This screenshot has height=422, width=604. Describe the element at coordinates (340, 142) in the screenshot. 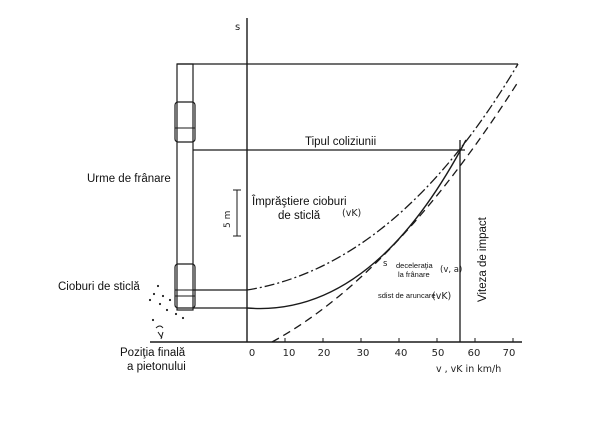

I see `collision-type-label: Tipul coliziunii` at that location.